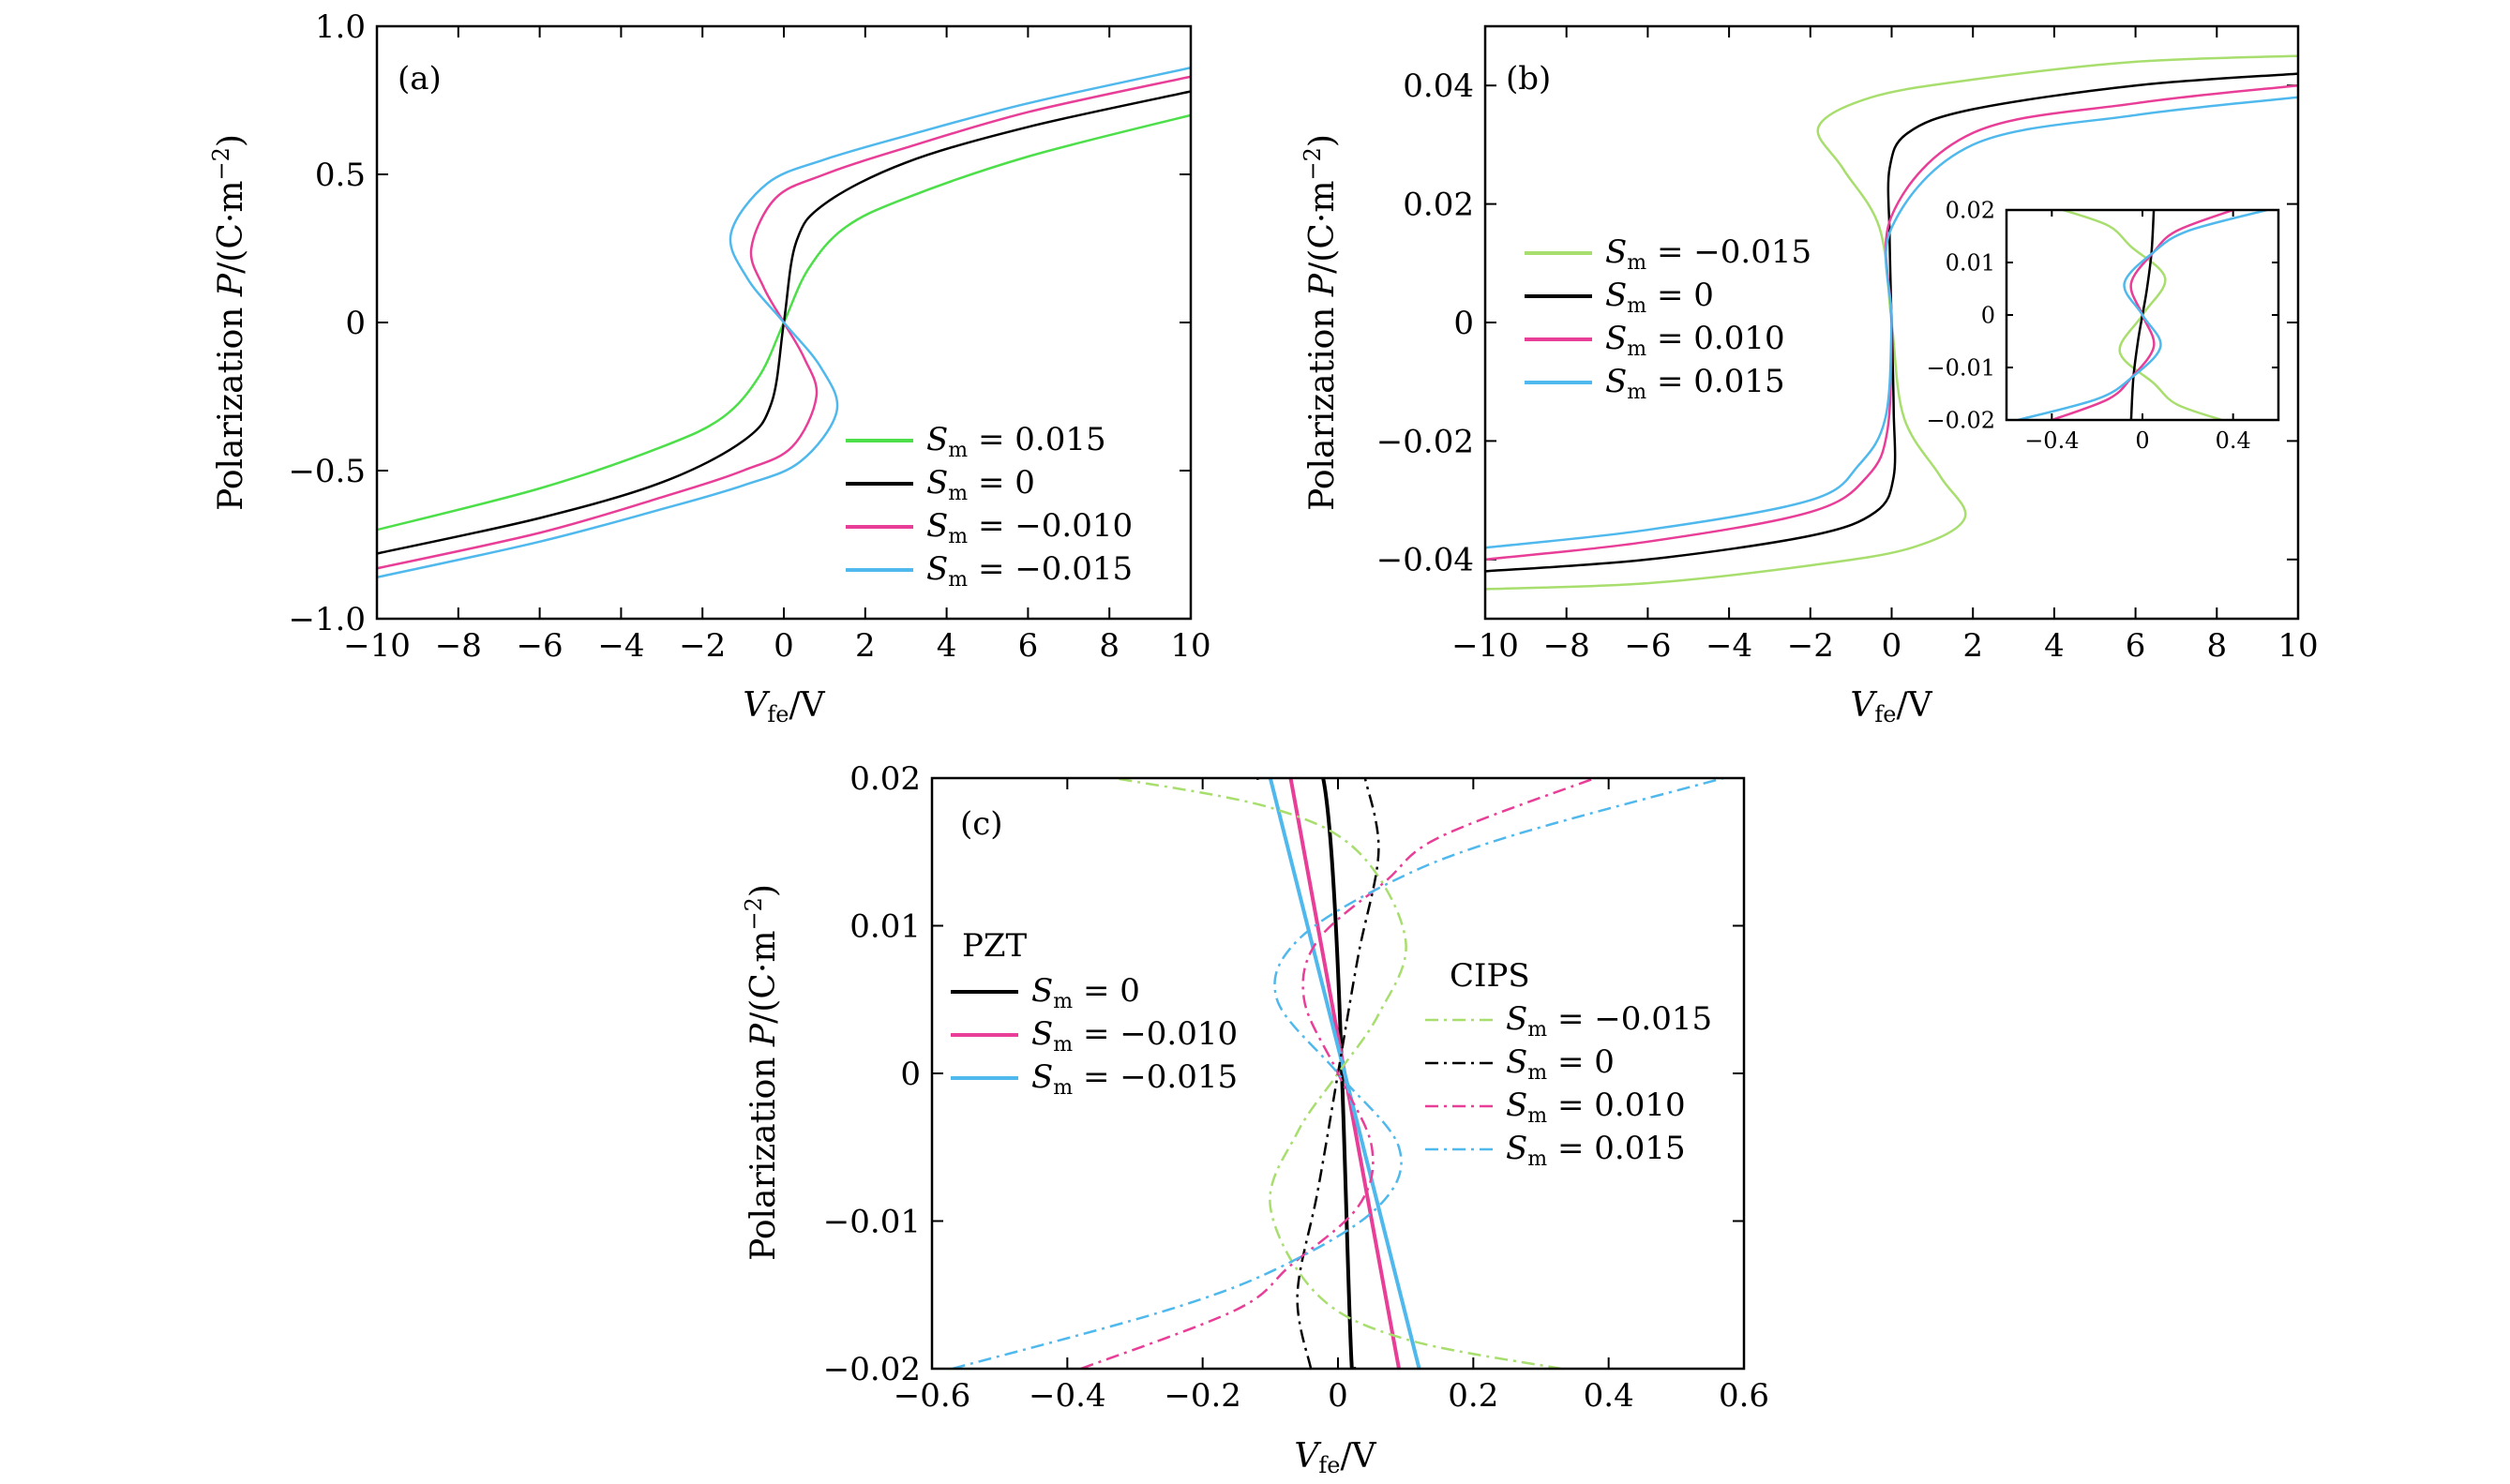 This screenshot has width=2510, height=1484. Describe the element at coordinates (327, 619) in the screenshot. I see `panel-a-ytick-label: −1.0` at that location.